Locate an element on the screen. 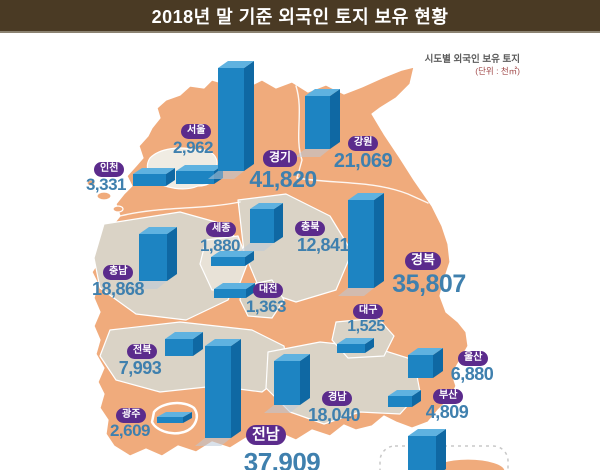 This screenshot has width=600, height=470. title-bar: 2018년 말 기준 외국인 토지 보유 현황 is located at coordinates (300, 16).